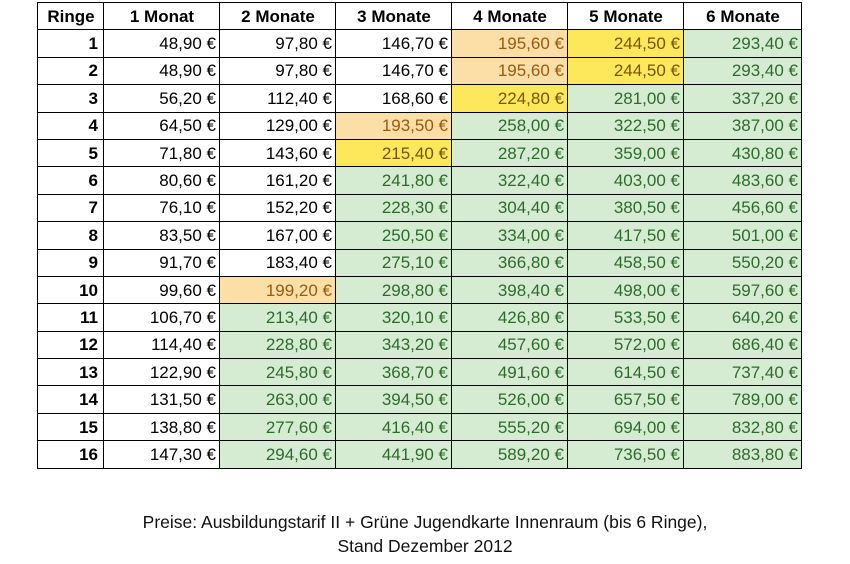  What do you see at coordinates (161, 454) in the screenshot?
I see `price-cell: 147,30 €` at bounding box center [161, 454].